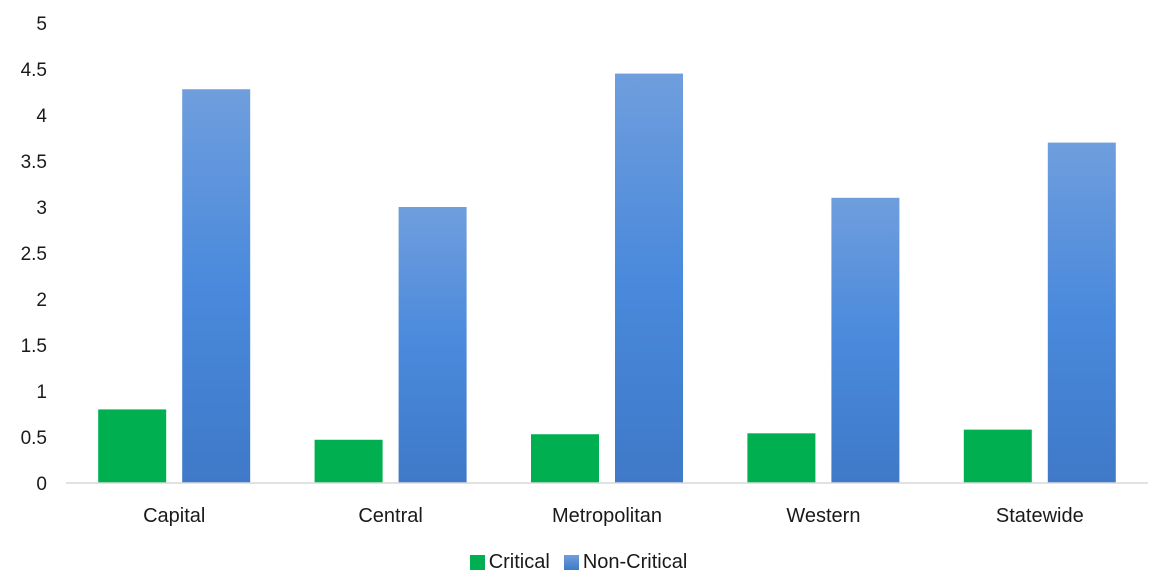 The image size is (1157, 575). I want to click on y-tick-label: 3.5, so click(34, 162).